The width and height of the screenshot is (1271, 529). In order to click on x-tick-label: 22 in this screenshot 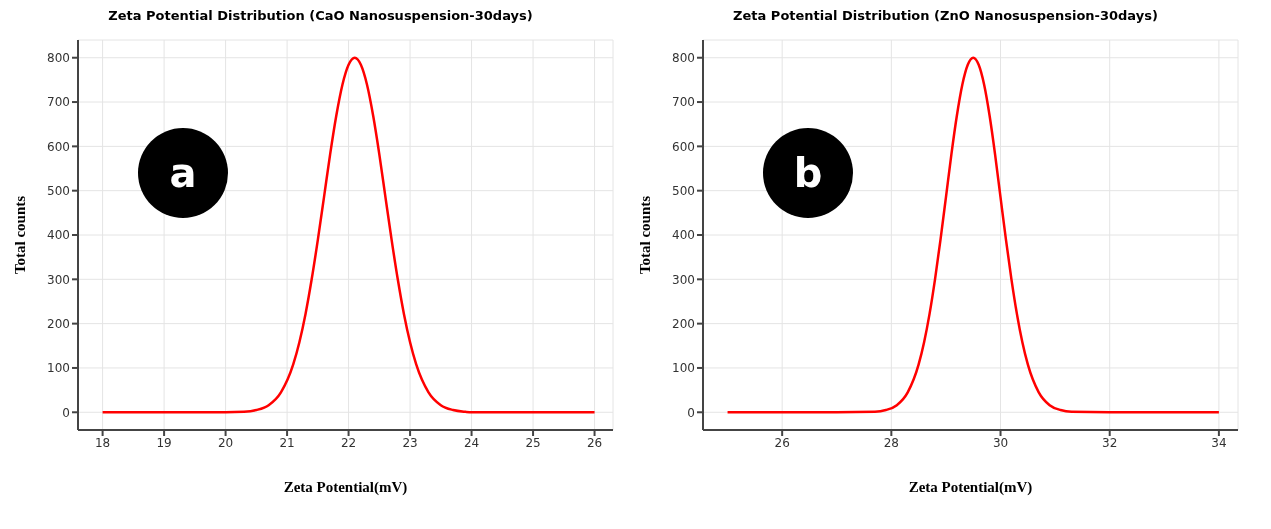, I will do `click(348, 442)`.